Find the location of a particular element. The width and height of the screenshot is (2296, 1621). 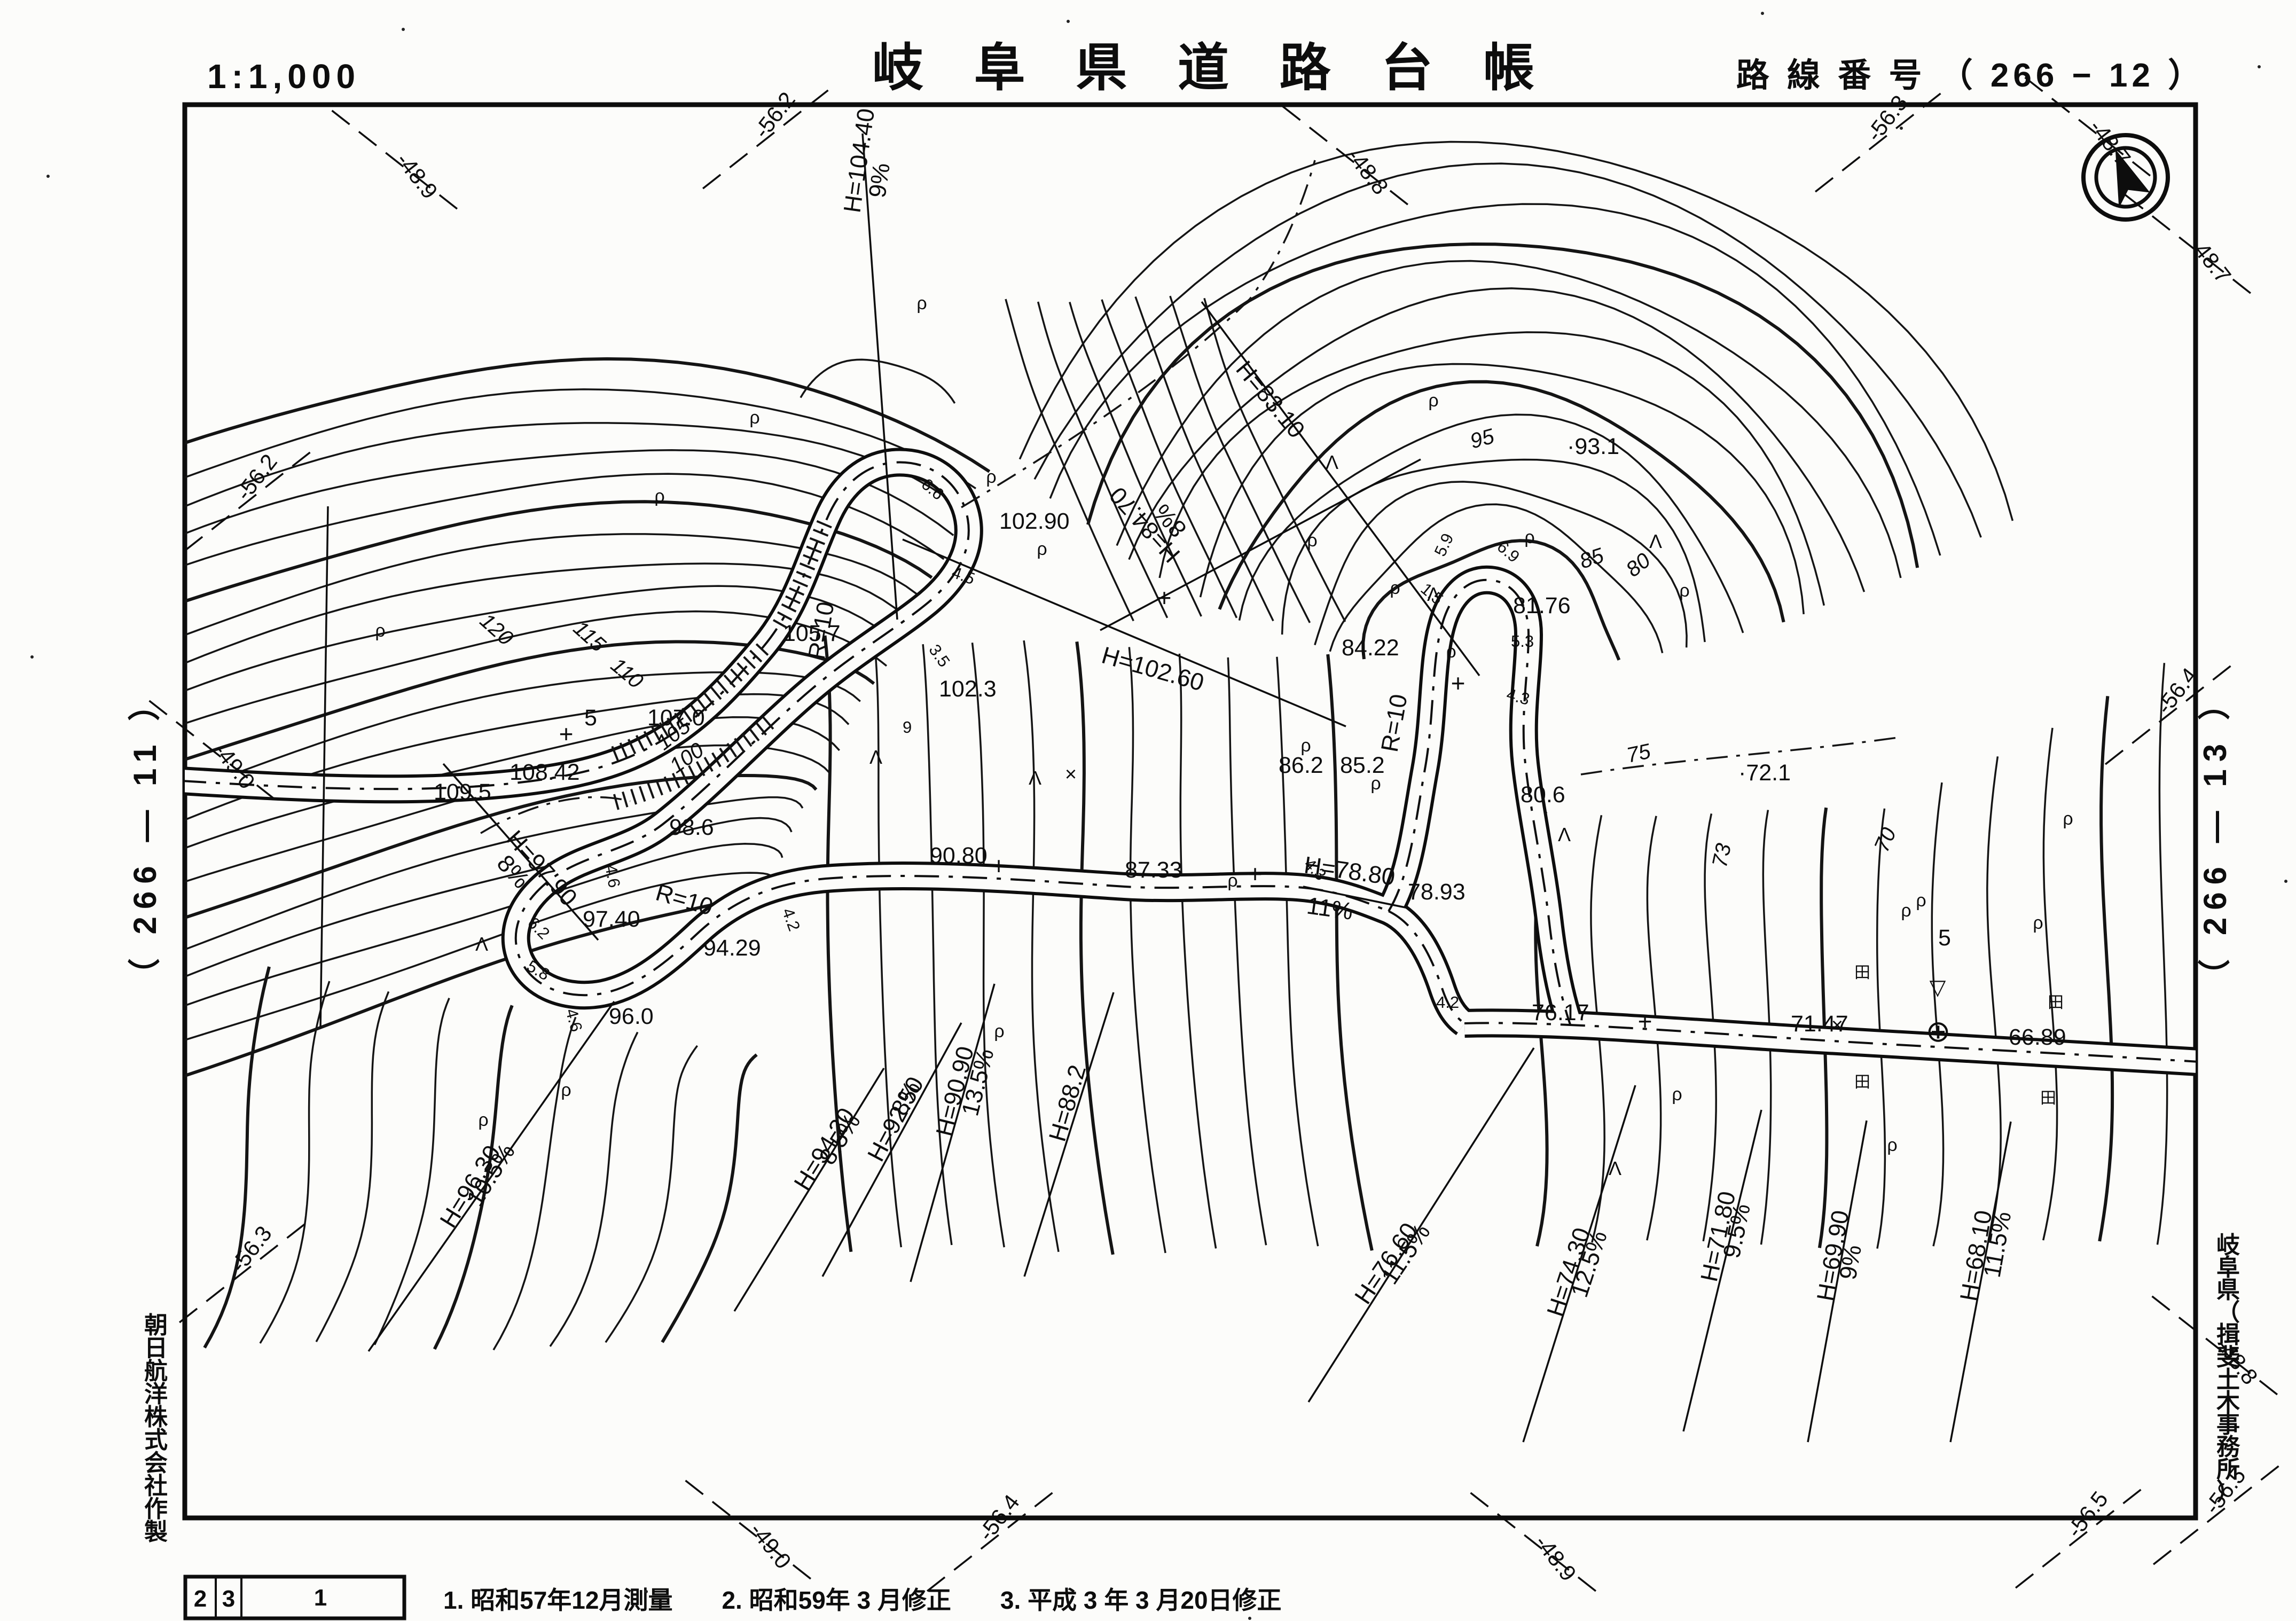

credit-character: 会 is located at coordinates (156, 1463).